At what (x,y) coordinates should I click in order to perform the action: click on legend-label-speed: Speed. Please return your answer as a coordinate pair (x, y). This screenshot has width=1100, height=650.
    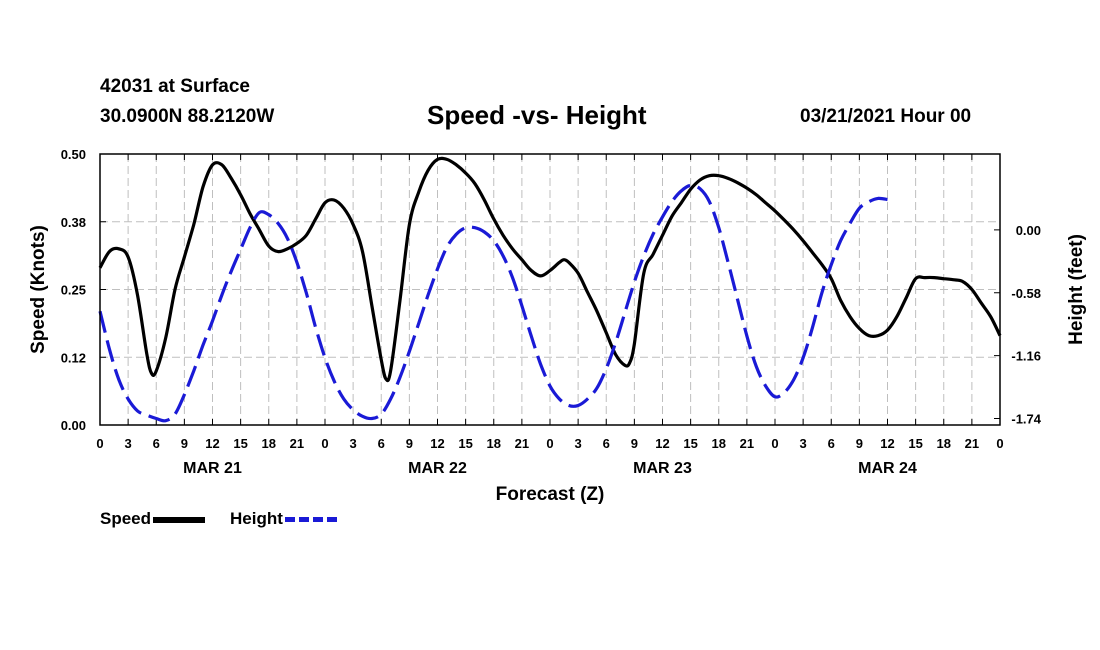
    Looking at the image, I should click on (126, 518).